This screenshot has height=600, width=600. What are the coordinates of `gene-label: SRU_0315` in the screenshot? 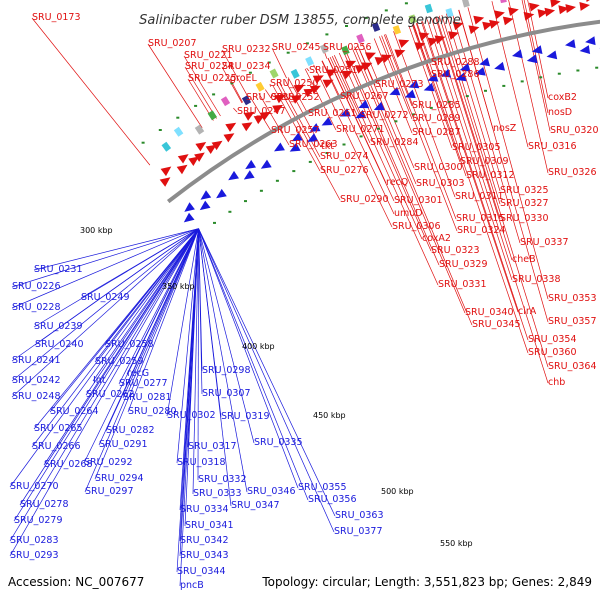 It's located at (480, 218).